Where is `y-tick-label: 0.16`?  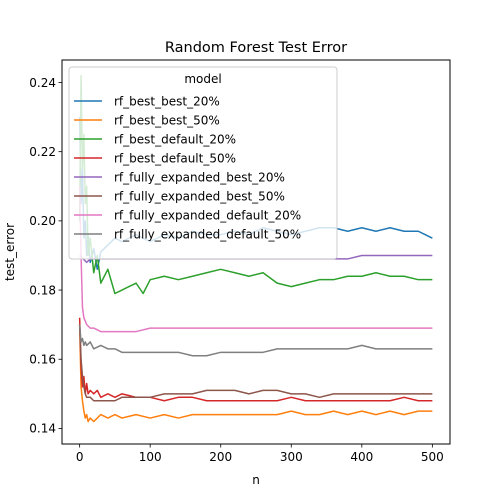 y-tick-label: 0.16 is located at coordinates (42, 360).